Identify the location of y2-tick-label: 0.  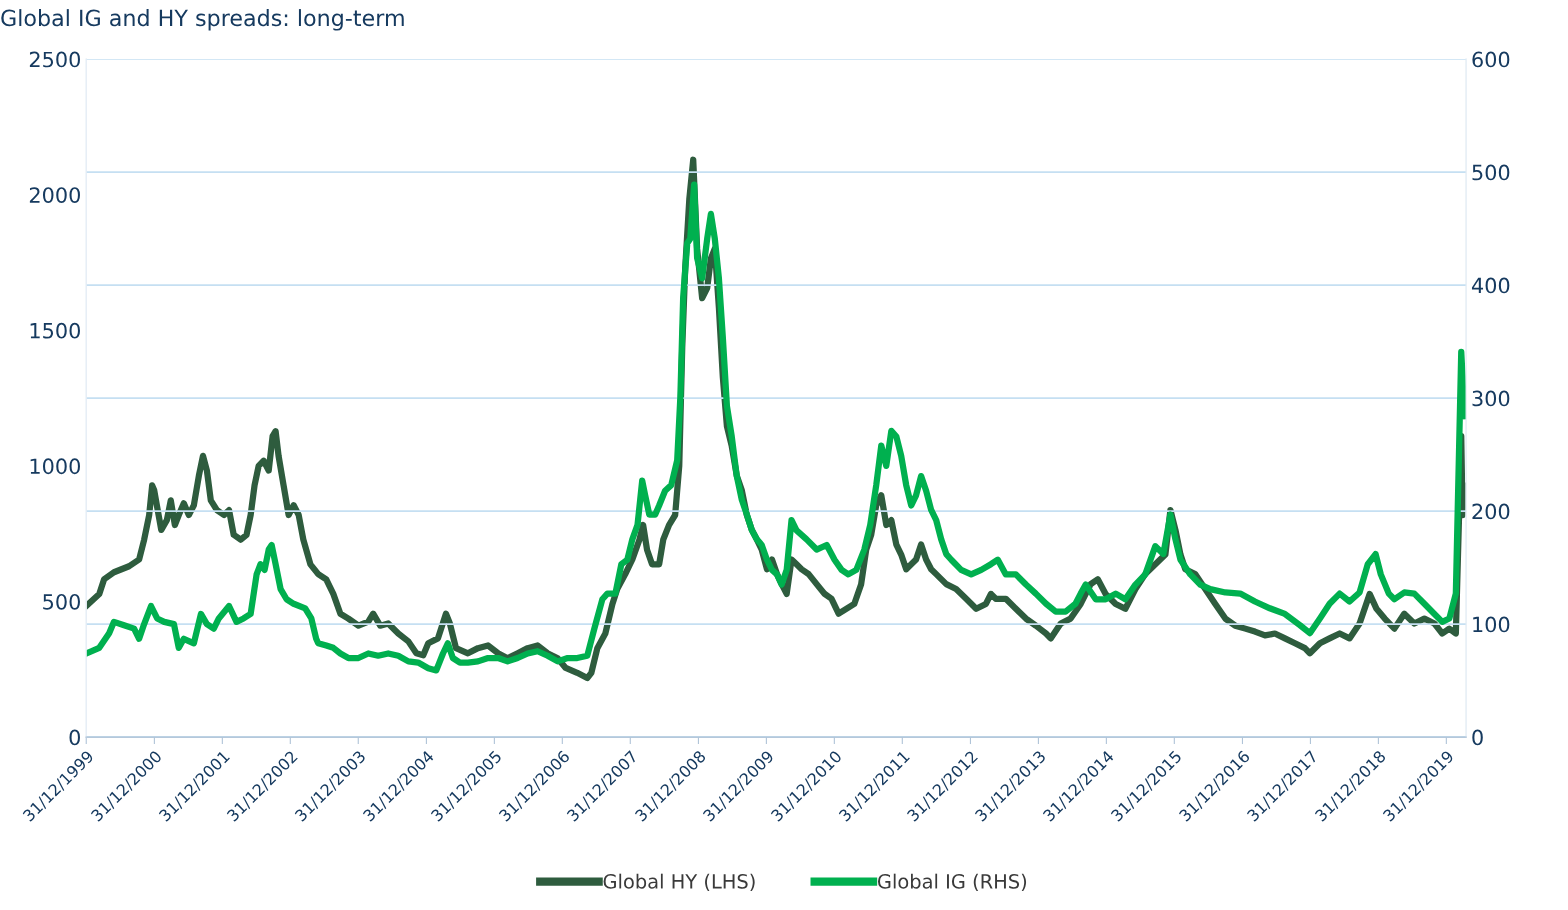
(1477, 737).